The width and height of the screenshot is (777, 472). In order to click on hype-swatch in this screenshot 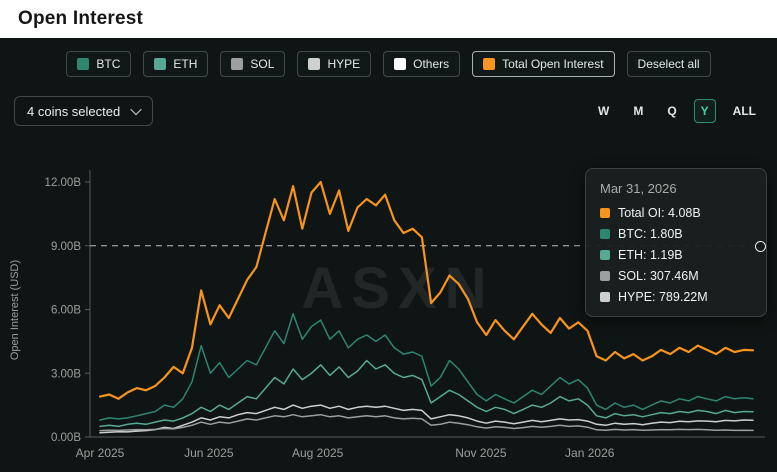, I will do `click(605, 297)`.